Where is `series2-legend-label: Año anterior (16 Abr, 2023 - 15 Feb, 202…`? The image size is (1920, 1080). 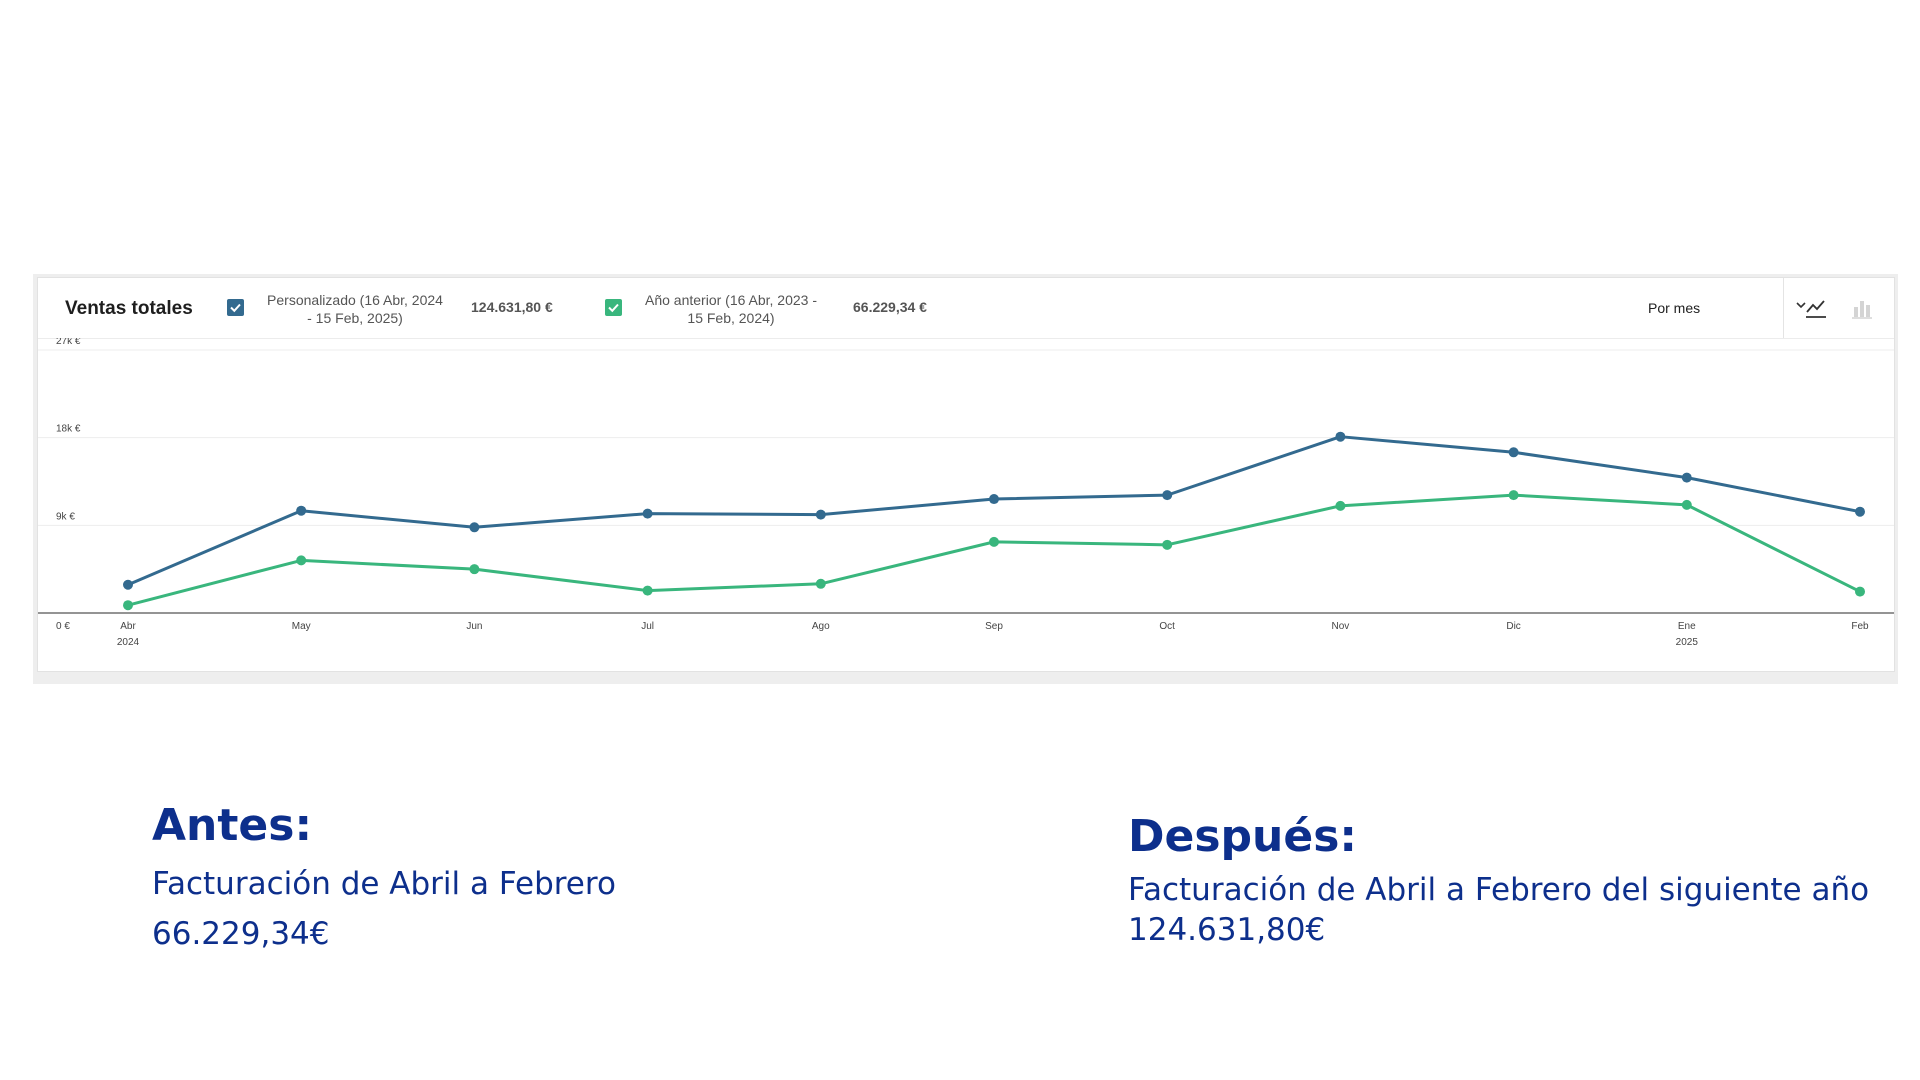 series2-legend-label: Año anterior (16 Abr, 2023 - 15 Feb, 202… is located at coordinates (731, 309).